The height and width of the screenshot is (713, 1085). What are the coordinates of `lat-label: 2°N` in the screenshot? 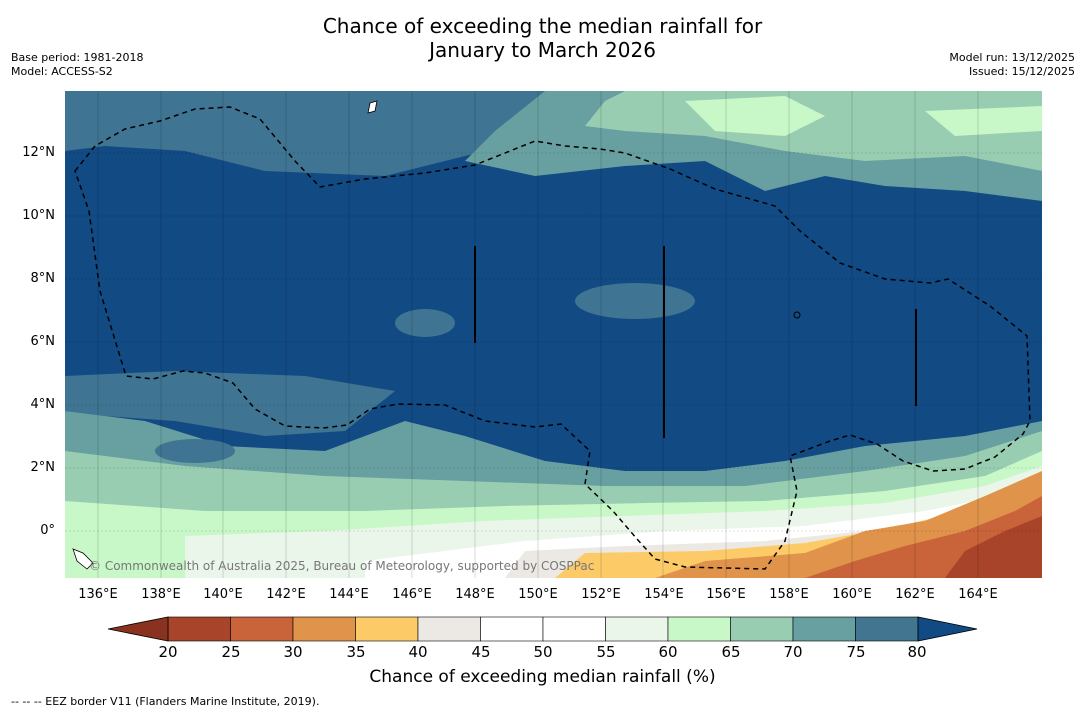 It's located at (43, 467).